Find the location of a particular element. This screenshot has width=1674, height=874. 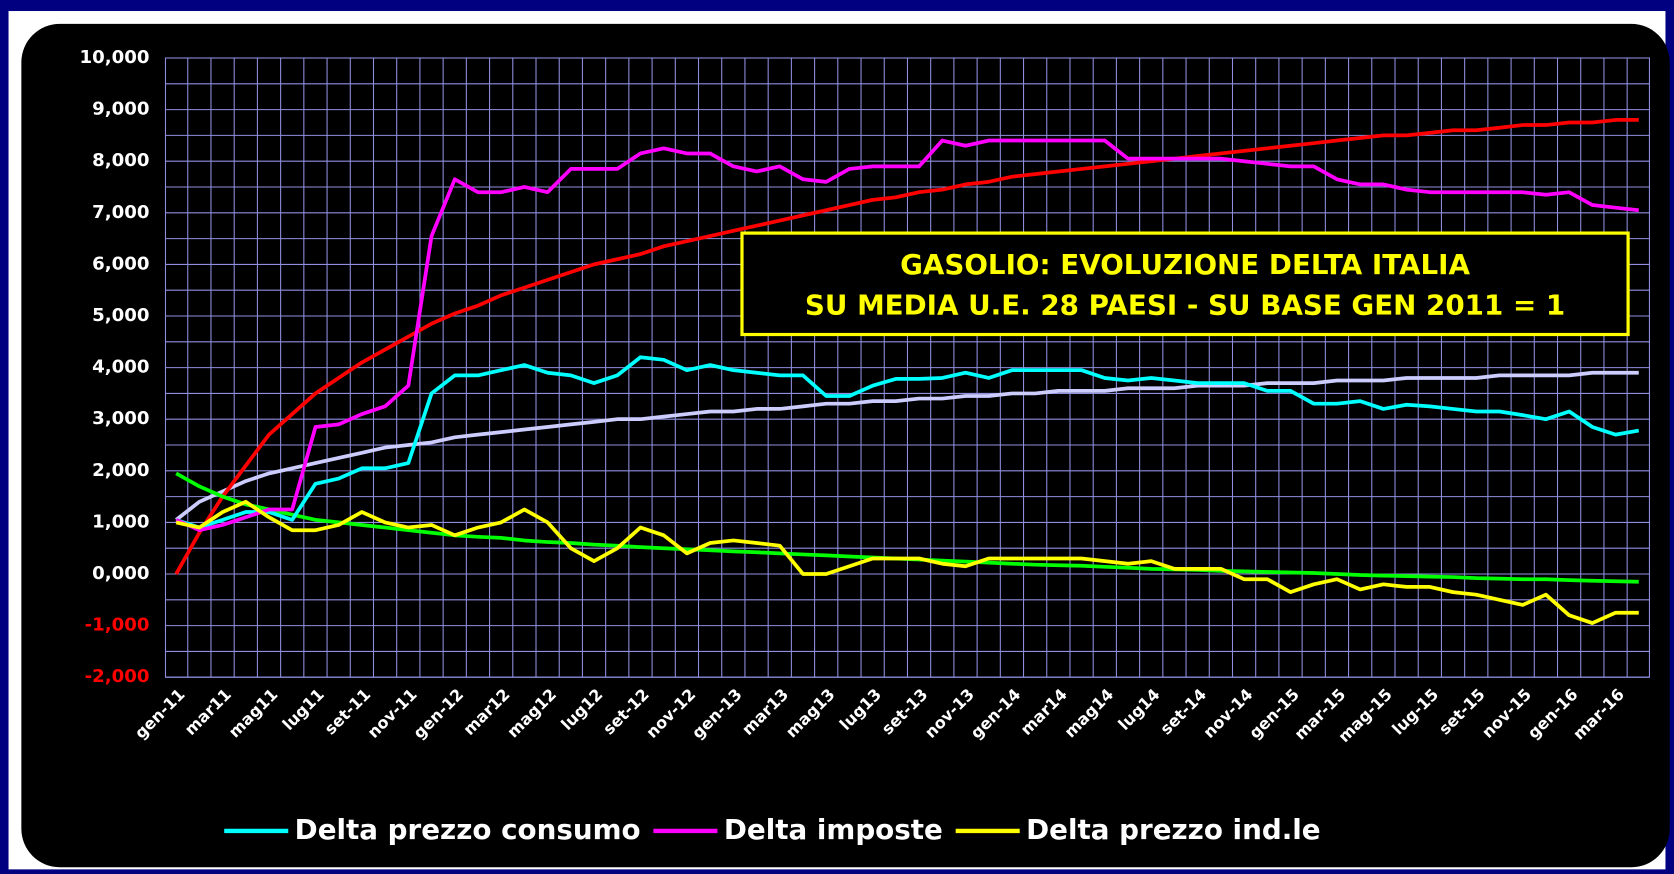

y-tick-label: 2,000 is located at coordinates (120, 470).